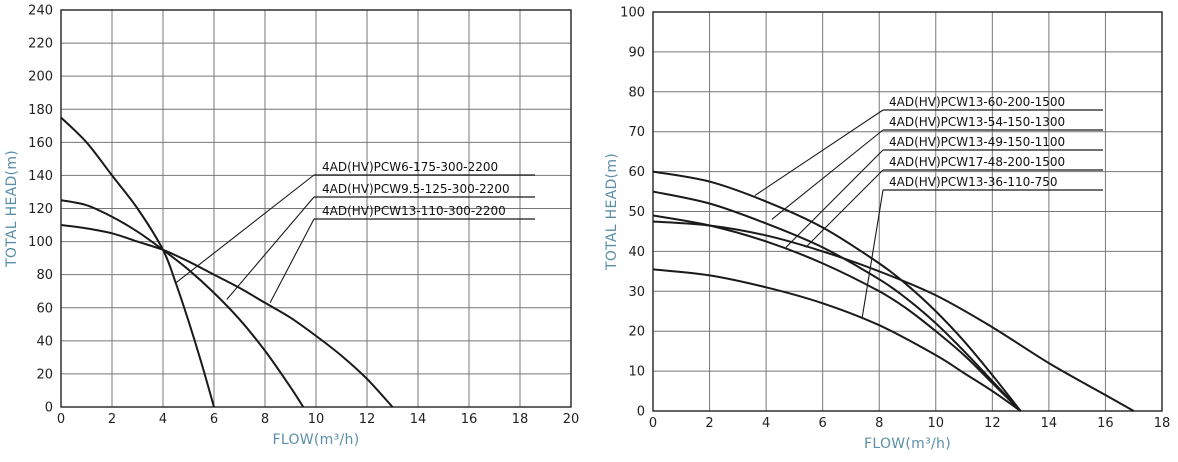 This screenshot has height=462, width=1178. What do you see at coordinates (973, 182) in the screenshot?
I see `legend-label-5: 4AD(HV)PCW13-36-110-750` at bounding box center [973, 182].